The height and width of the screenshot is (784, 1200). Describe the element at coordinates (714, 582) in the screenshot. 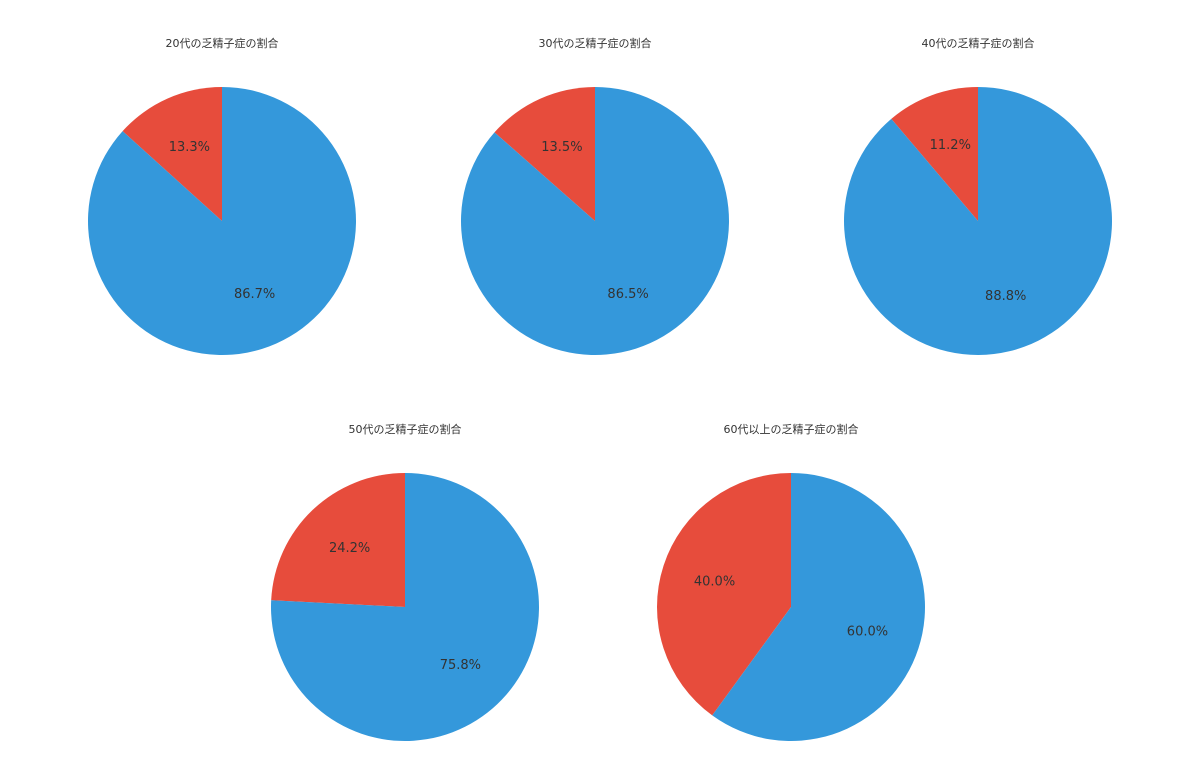

I see `slice-label: 40.0%` at that location.